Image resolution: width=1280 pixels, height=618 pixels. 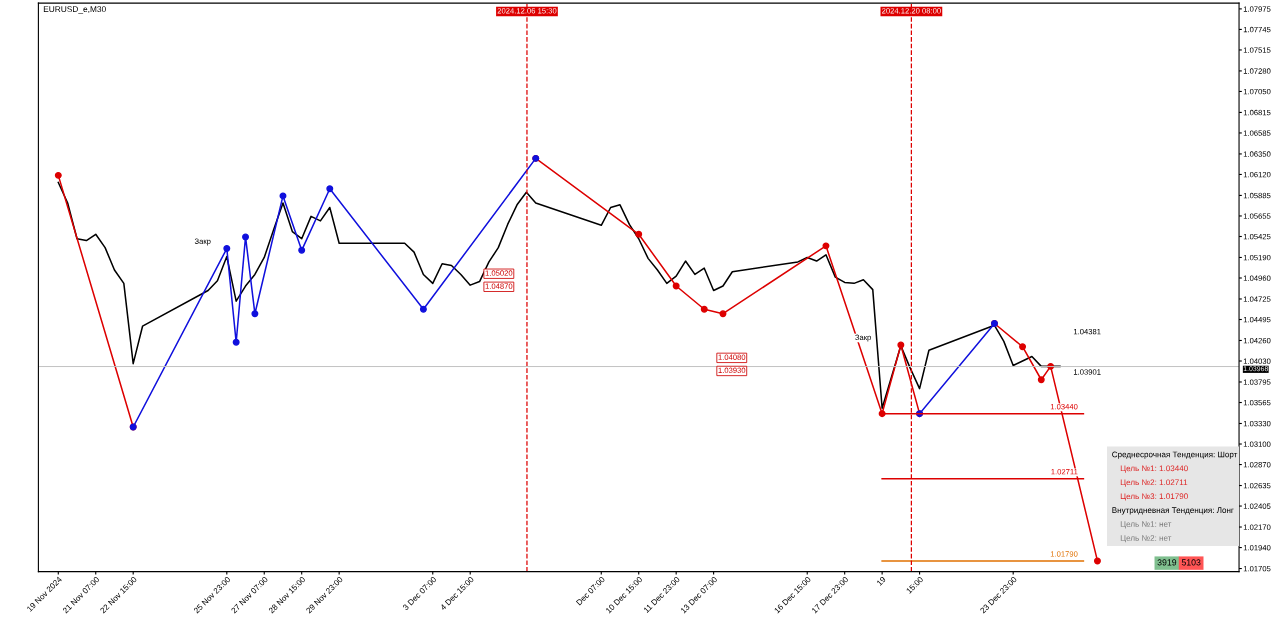 I want to click on annotation: Цель №1: нет, so click(x=1146, y=525).